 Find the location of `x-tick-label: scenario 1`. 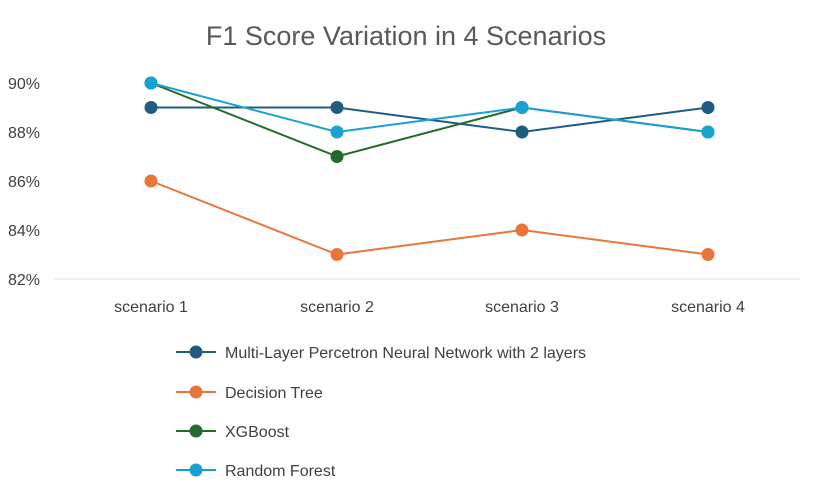

x-tick-label: scenario 1 is located at coordinates (151, 307).